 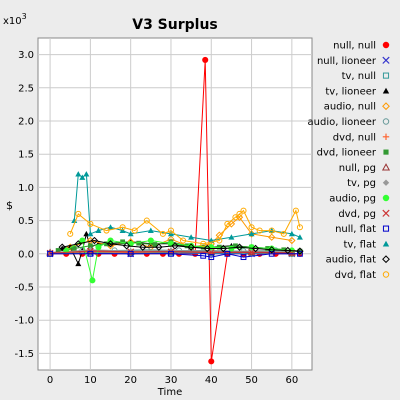 What do you see at coordinates (357, 168) in the screenshot?
I see `legend-label: null, pg` at bounding box center [357, 168].